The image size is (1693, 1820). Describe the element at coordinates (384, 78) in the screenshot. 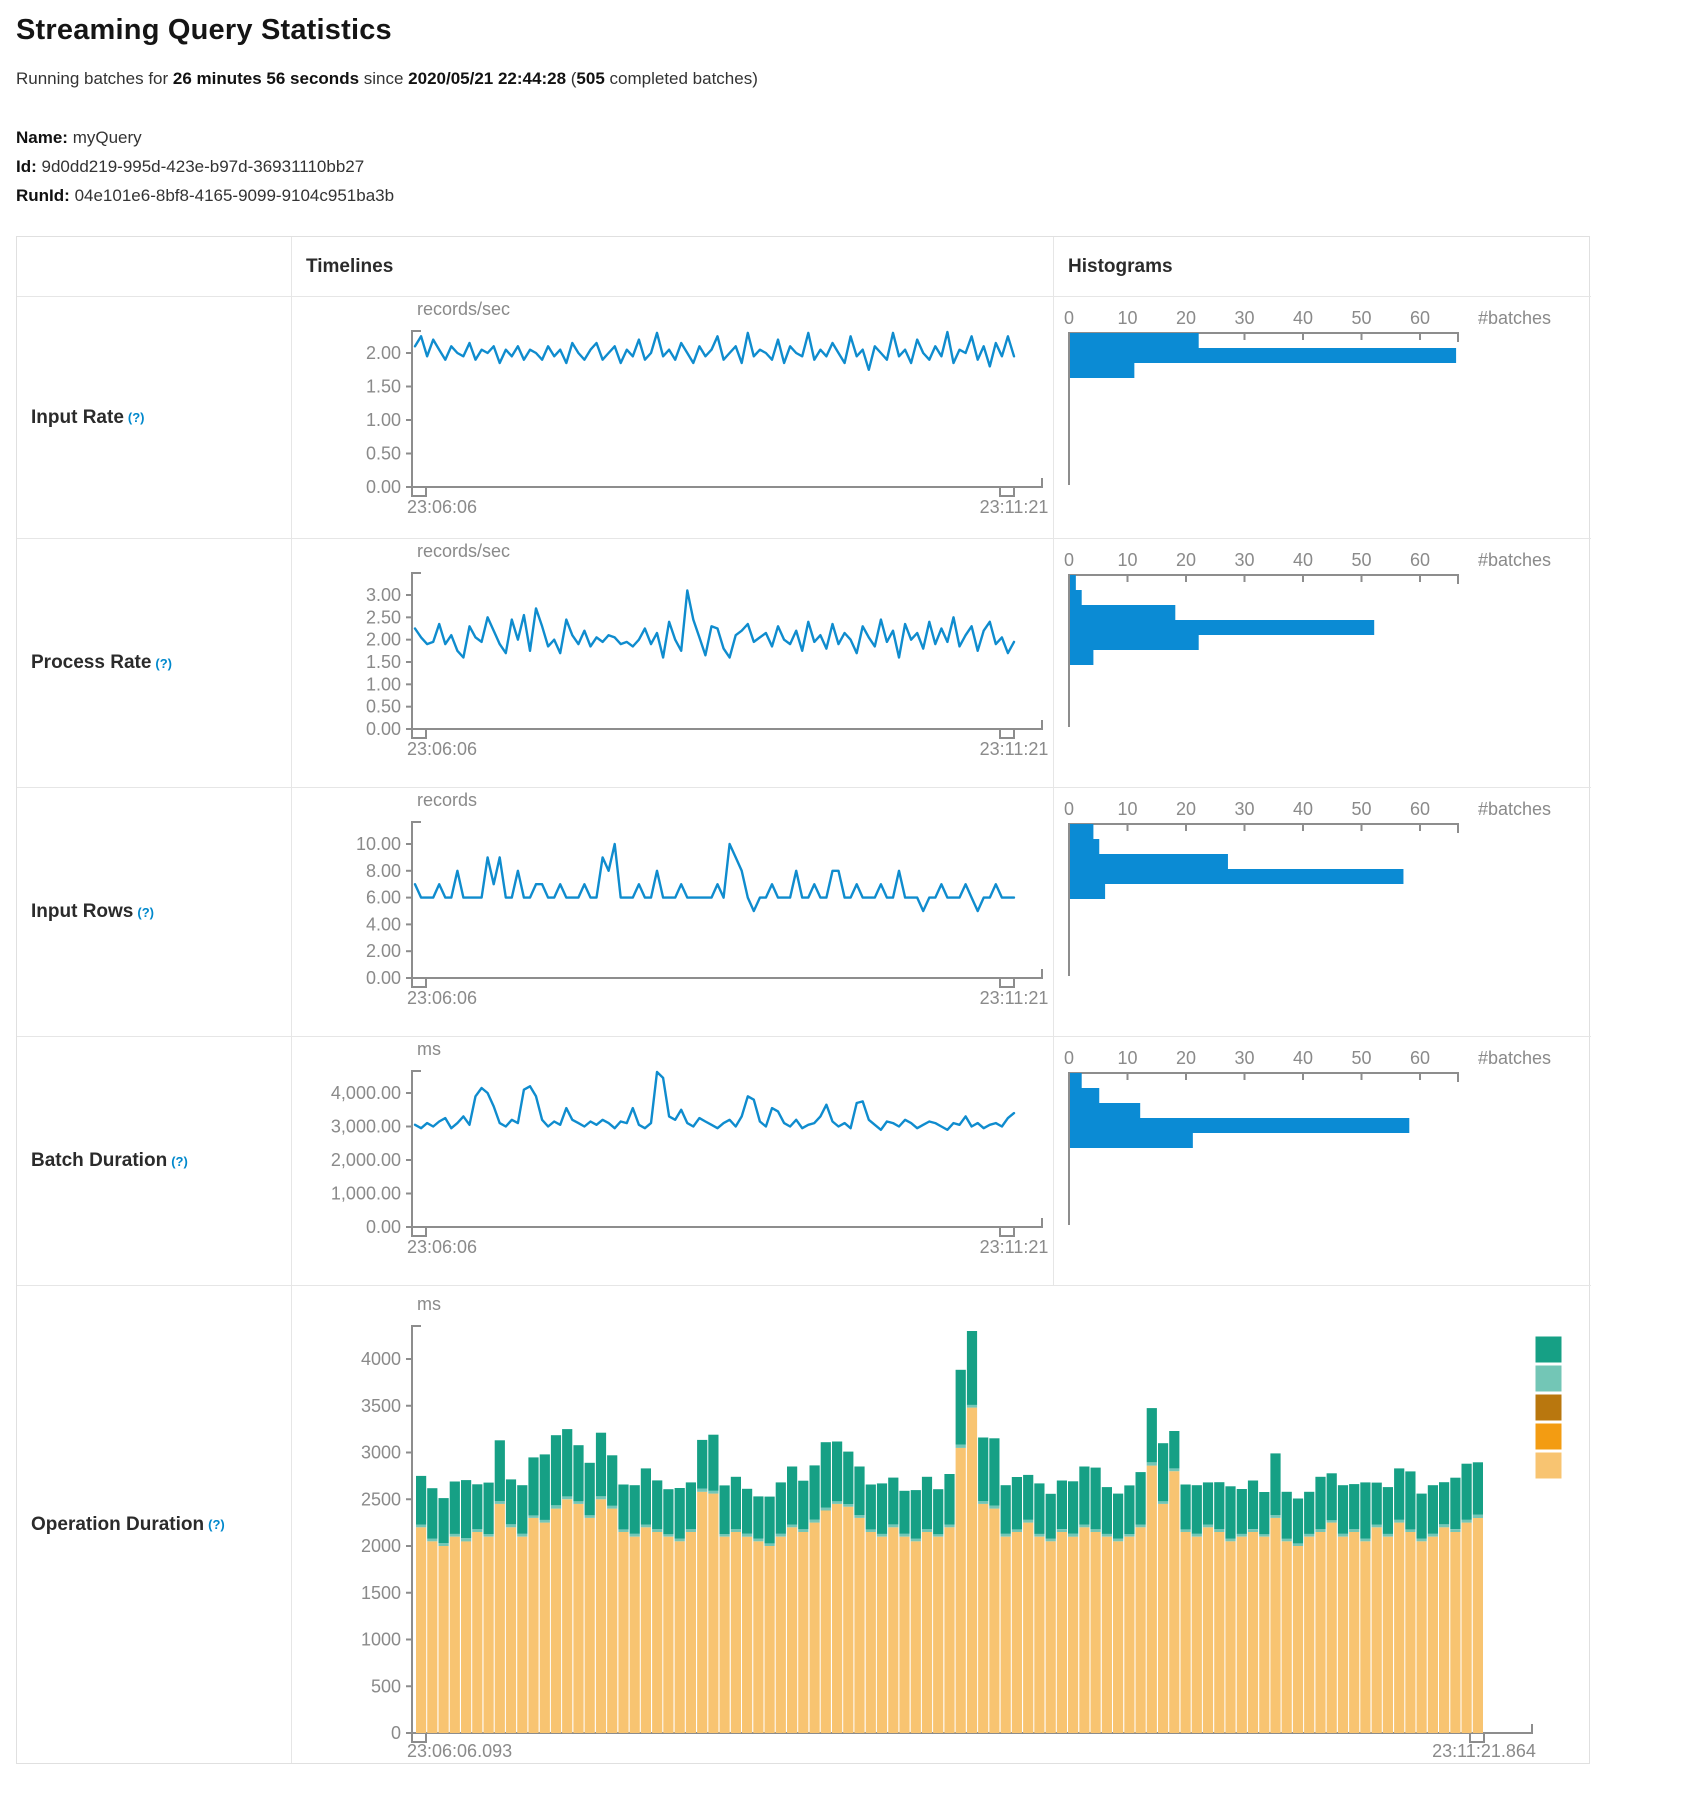

I see `summary-mid: since` at that location.